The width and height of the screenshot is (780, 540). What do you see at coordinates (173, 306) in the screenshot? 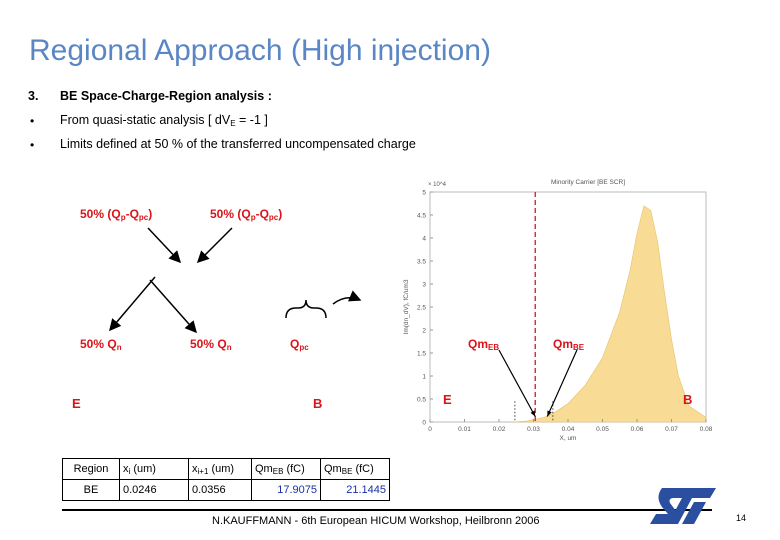
I see `arrow-to-half-qn-center` at bounding box center [173, 306].